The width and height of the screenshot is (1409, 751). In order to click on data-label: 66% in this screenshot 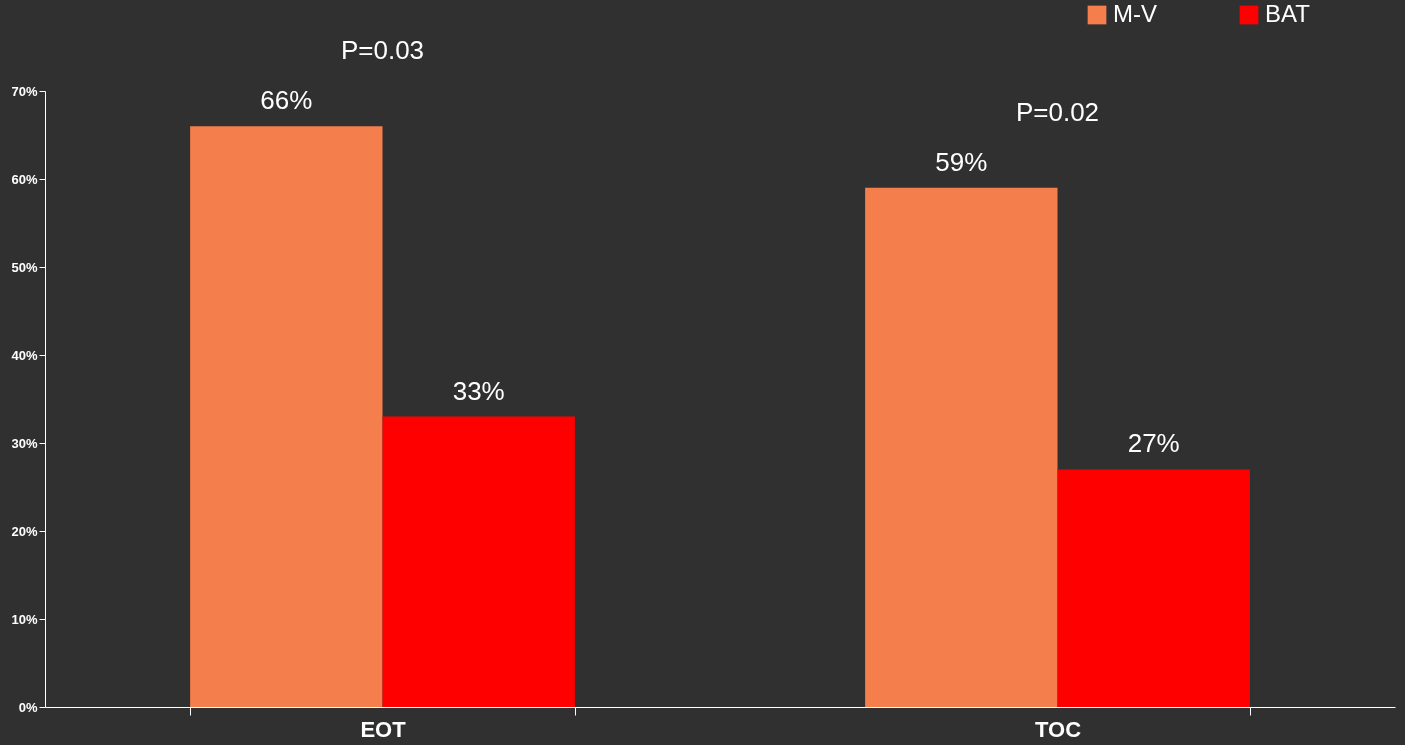, I will do `click(286, 100)`.